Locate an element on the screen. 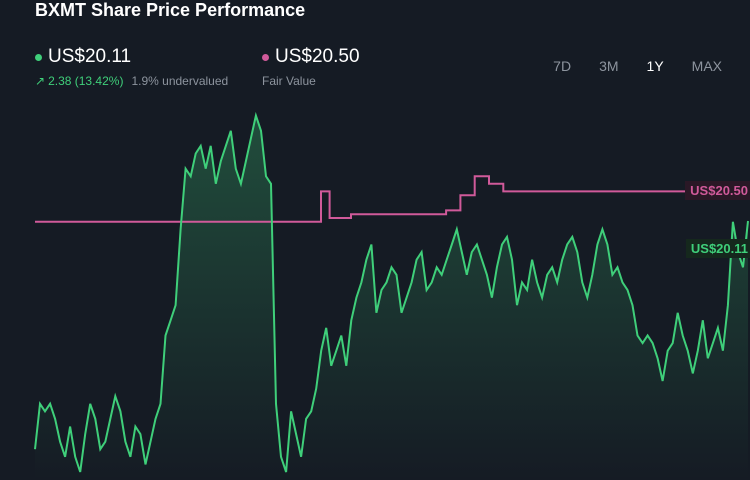 The image size is (750, 480). price-change: ↗ 2.38 (13.42%) is located at coordinates (79, 81).